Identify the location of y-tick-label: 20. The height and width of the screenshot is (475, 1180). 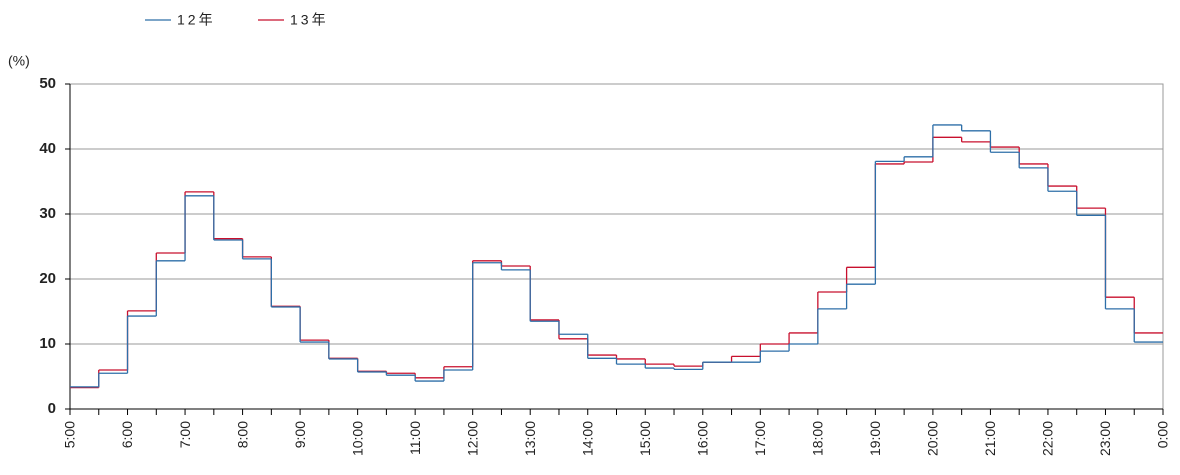
(47, 278).